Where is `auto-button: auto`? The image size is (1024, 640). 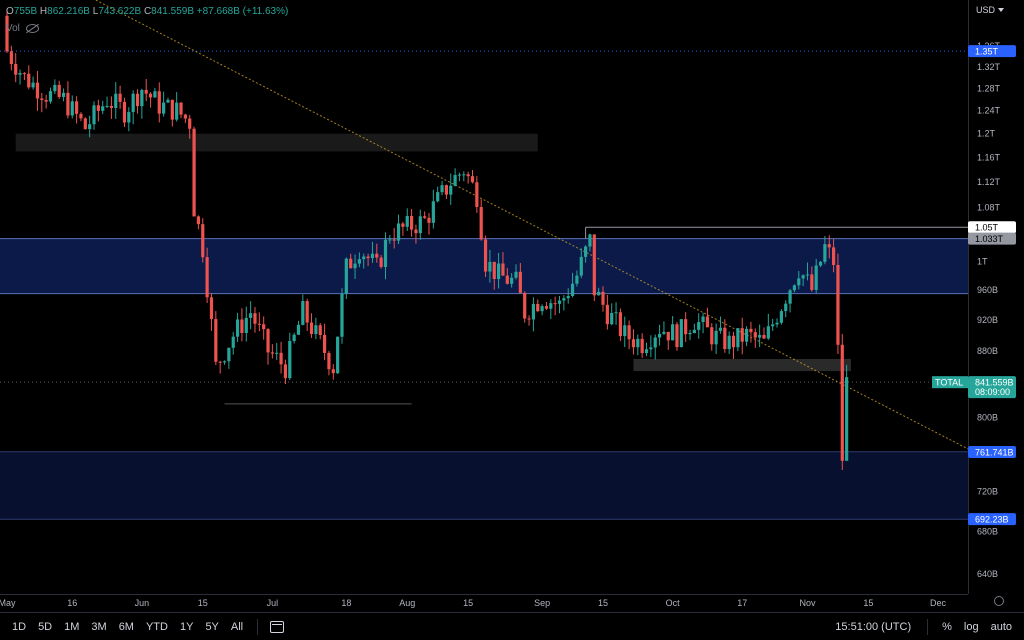
auto-button: auto is located at coordinates (1001, 626).